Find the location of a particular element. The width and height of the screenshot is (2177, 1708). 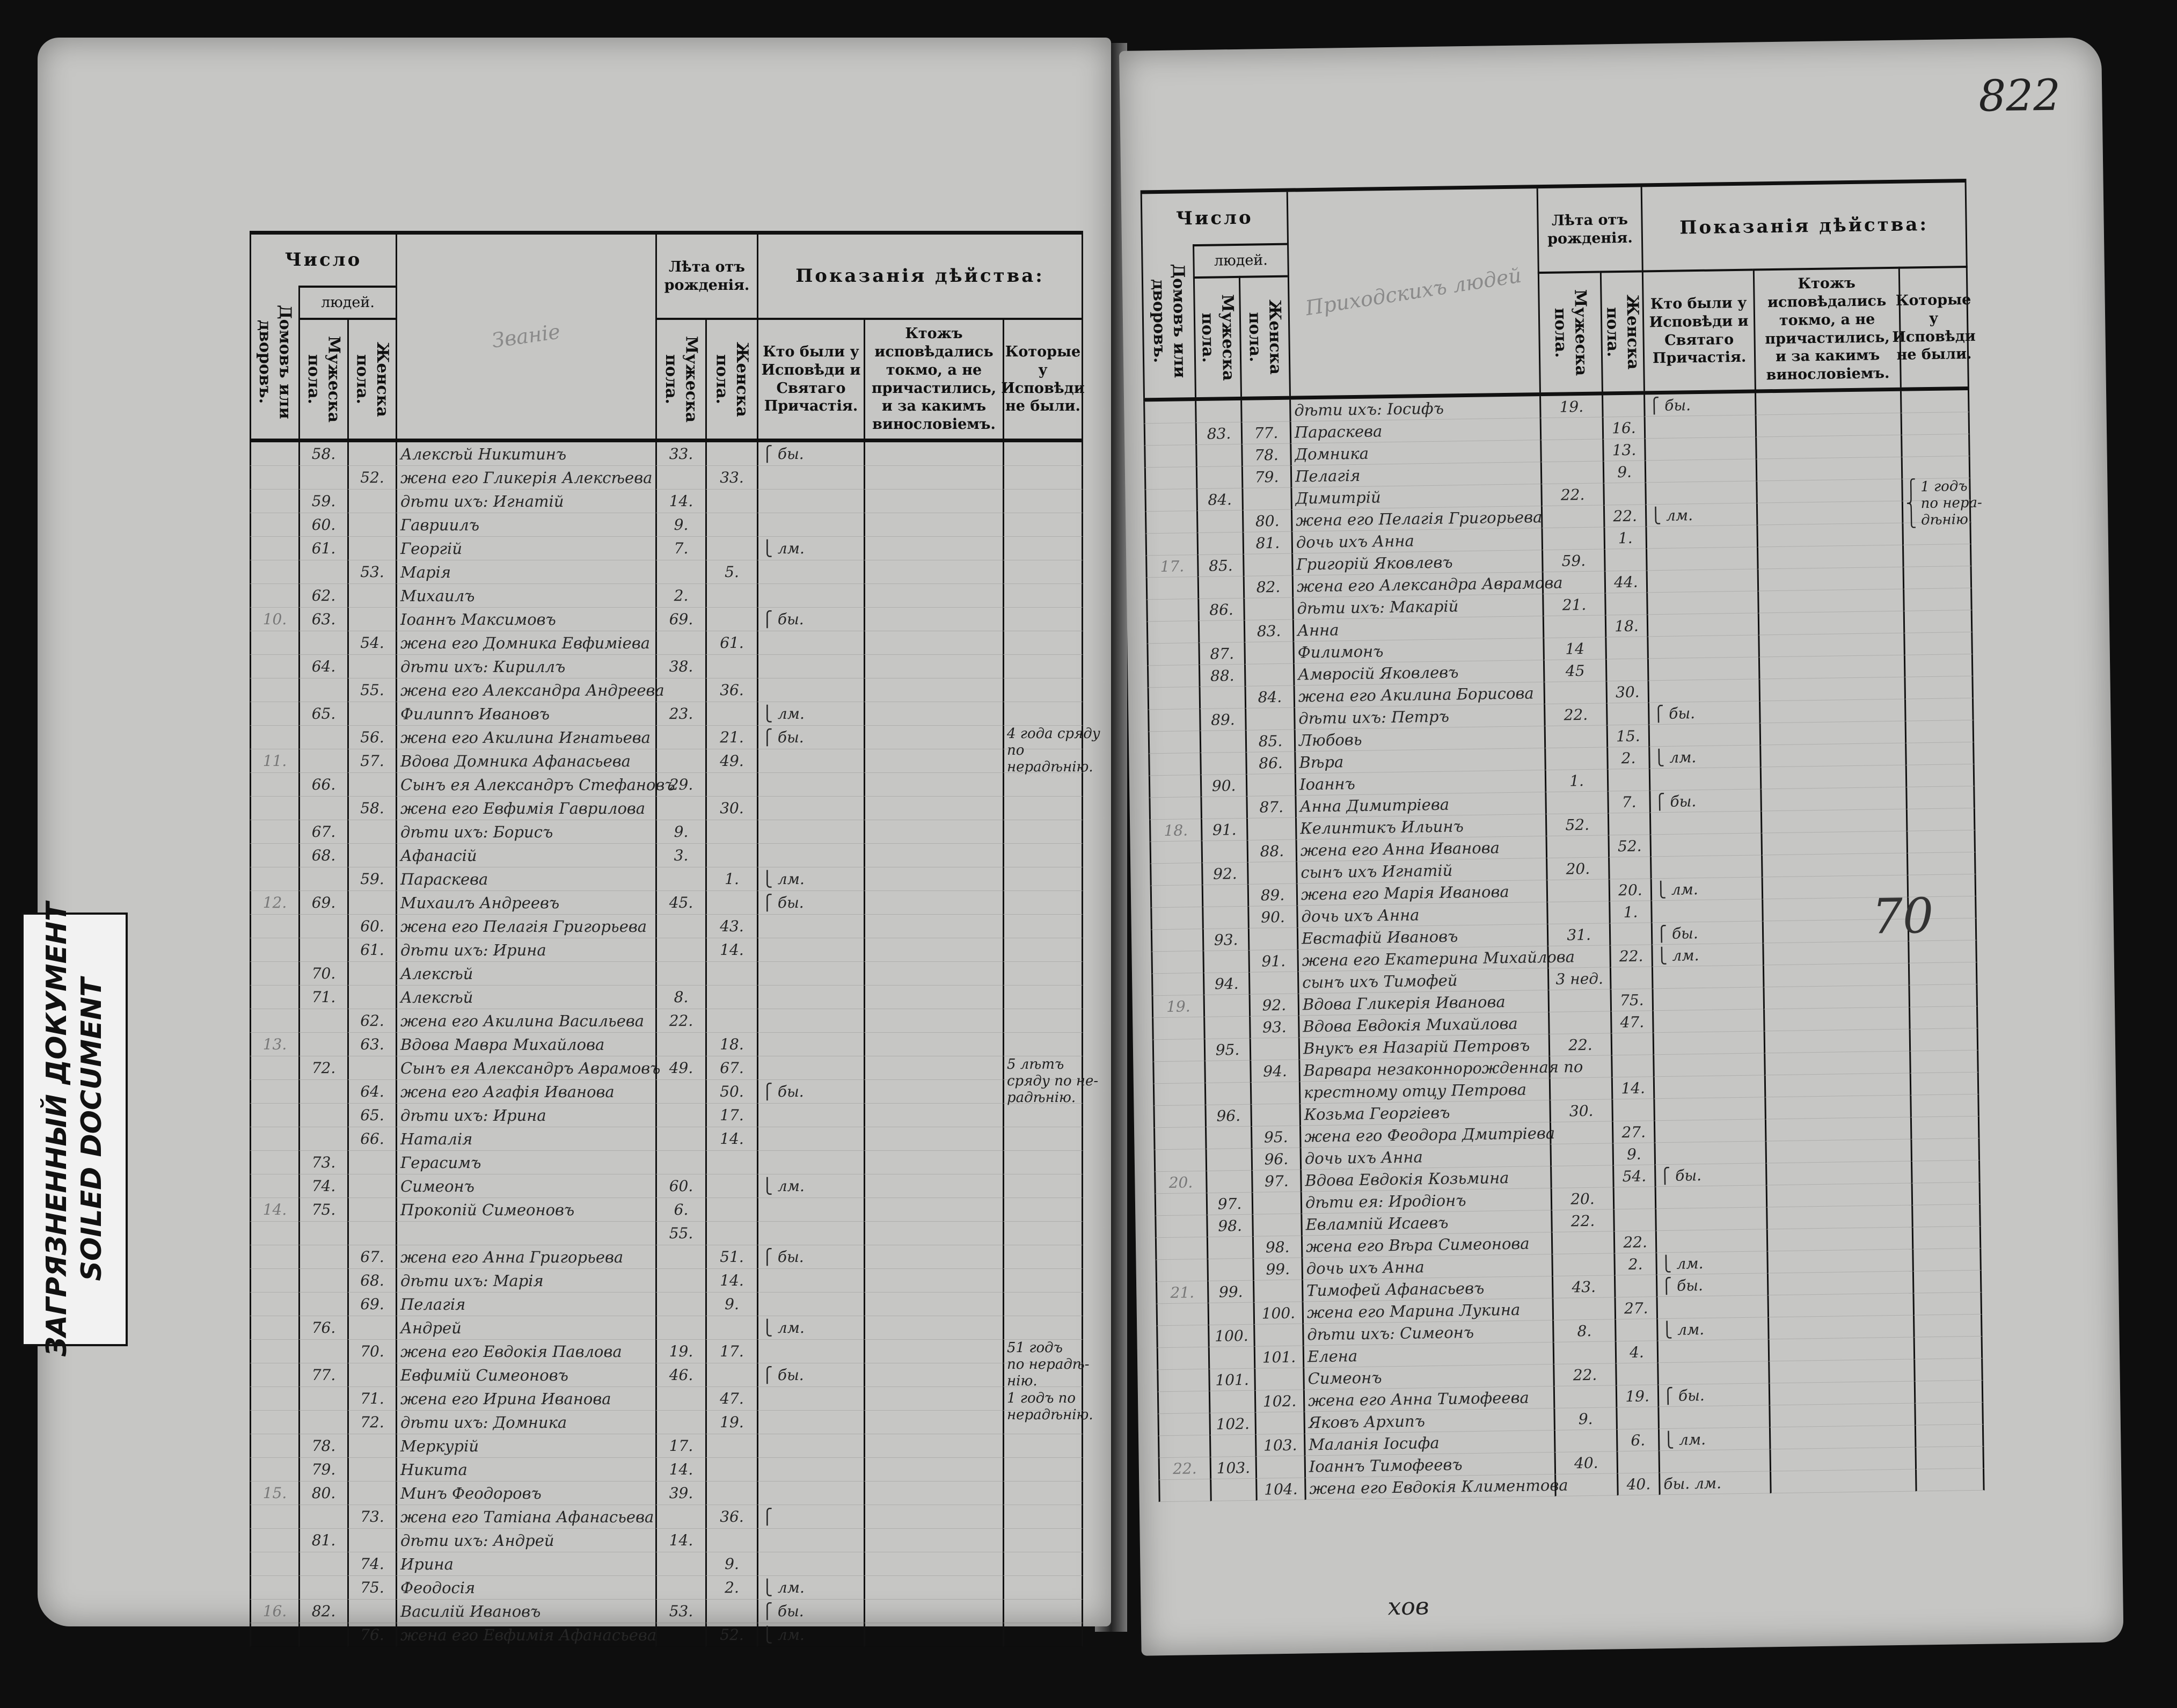

male-age: 19. is located at coordinates (680, 1352).